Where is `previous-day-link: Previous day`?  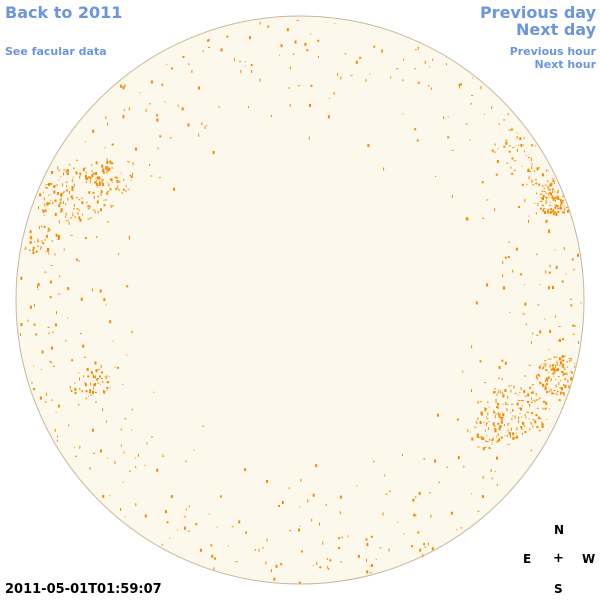 previous-day-link: Previous day is located at coordinates (537, 12).